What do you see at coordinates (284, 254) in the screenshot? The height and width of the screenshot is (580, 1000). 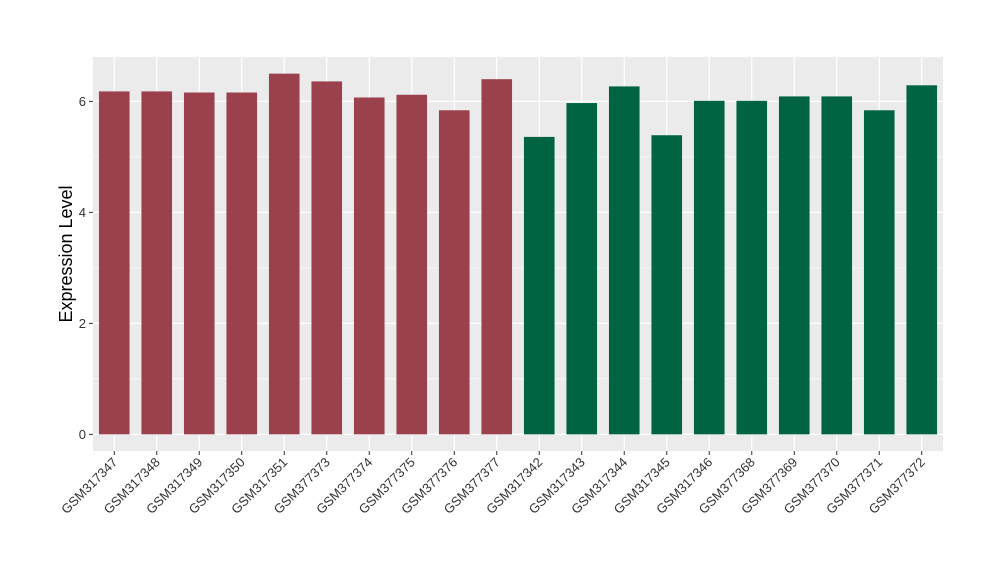 I see `bar-gsm317351` at bounding box center [284, 254].